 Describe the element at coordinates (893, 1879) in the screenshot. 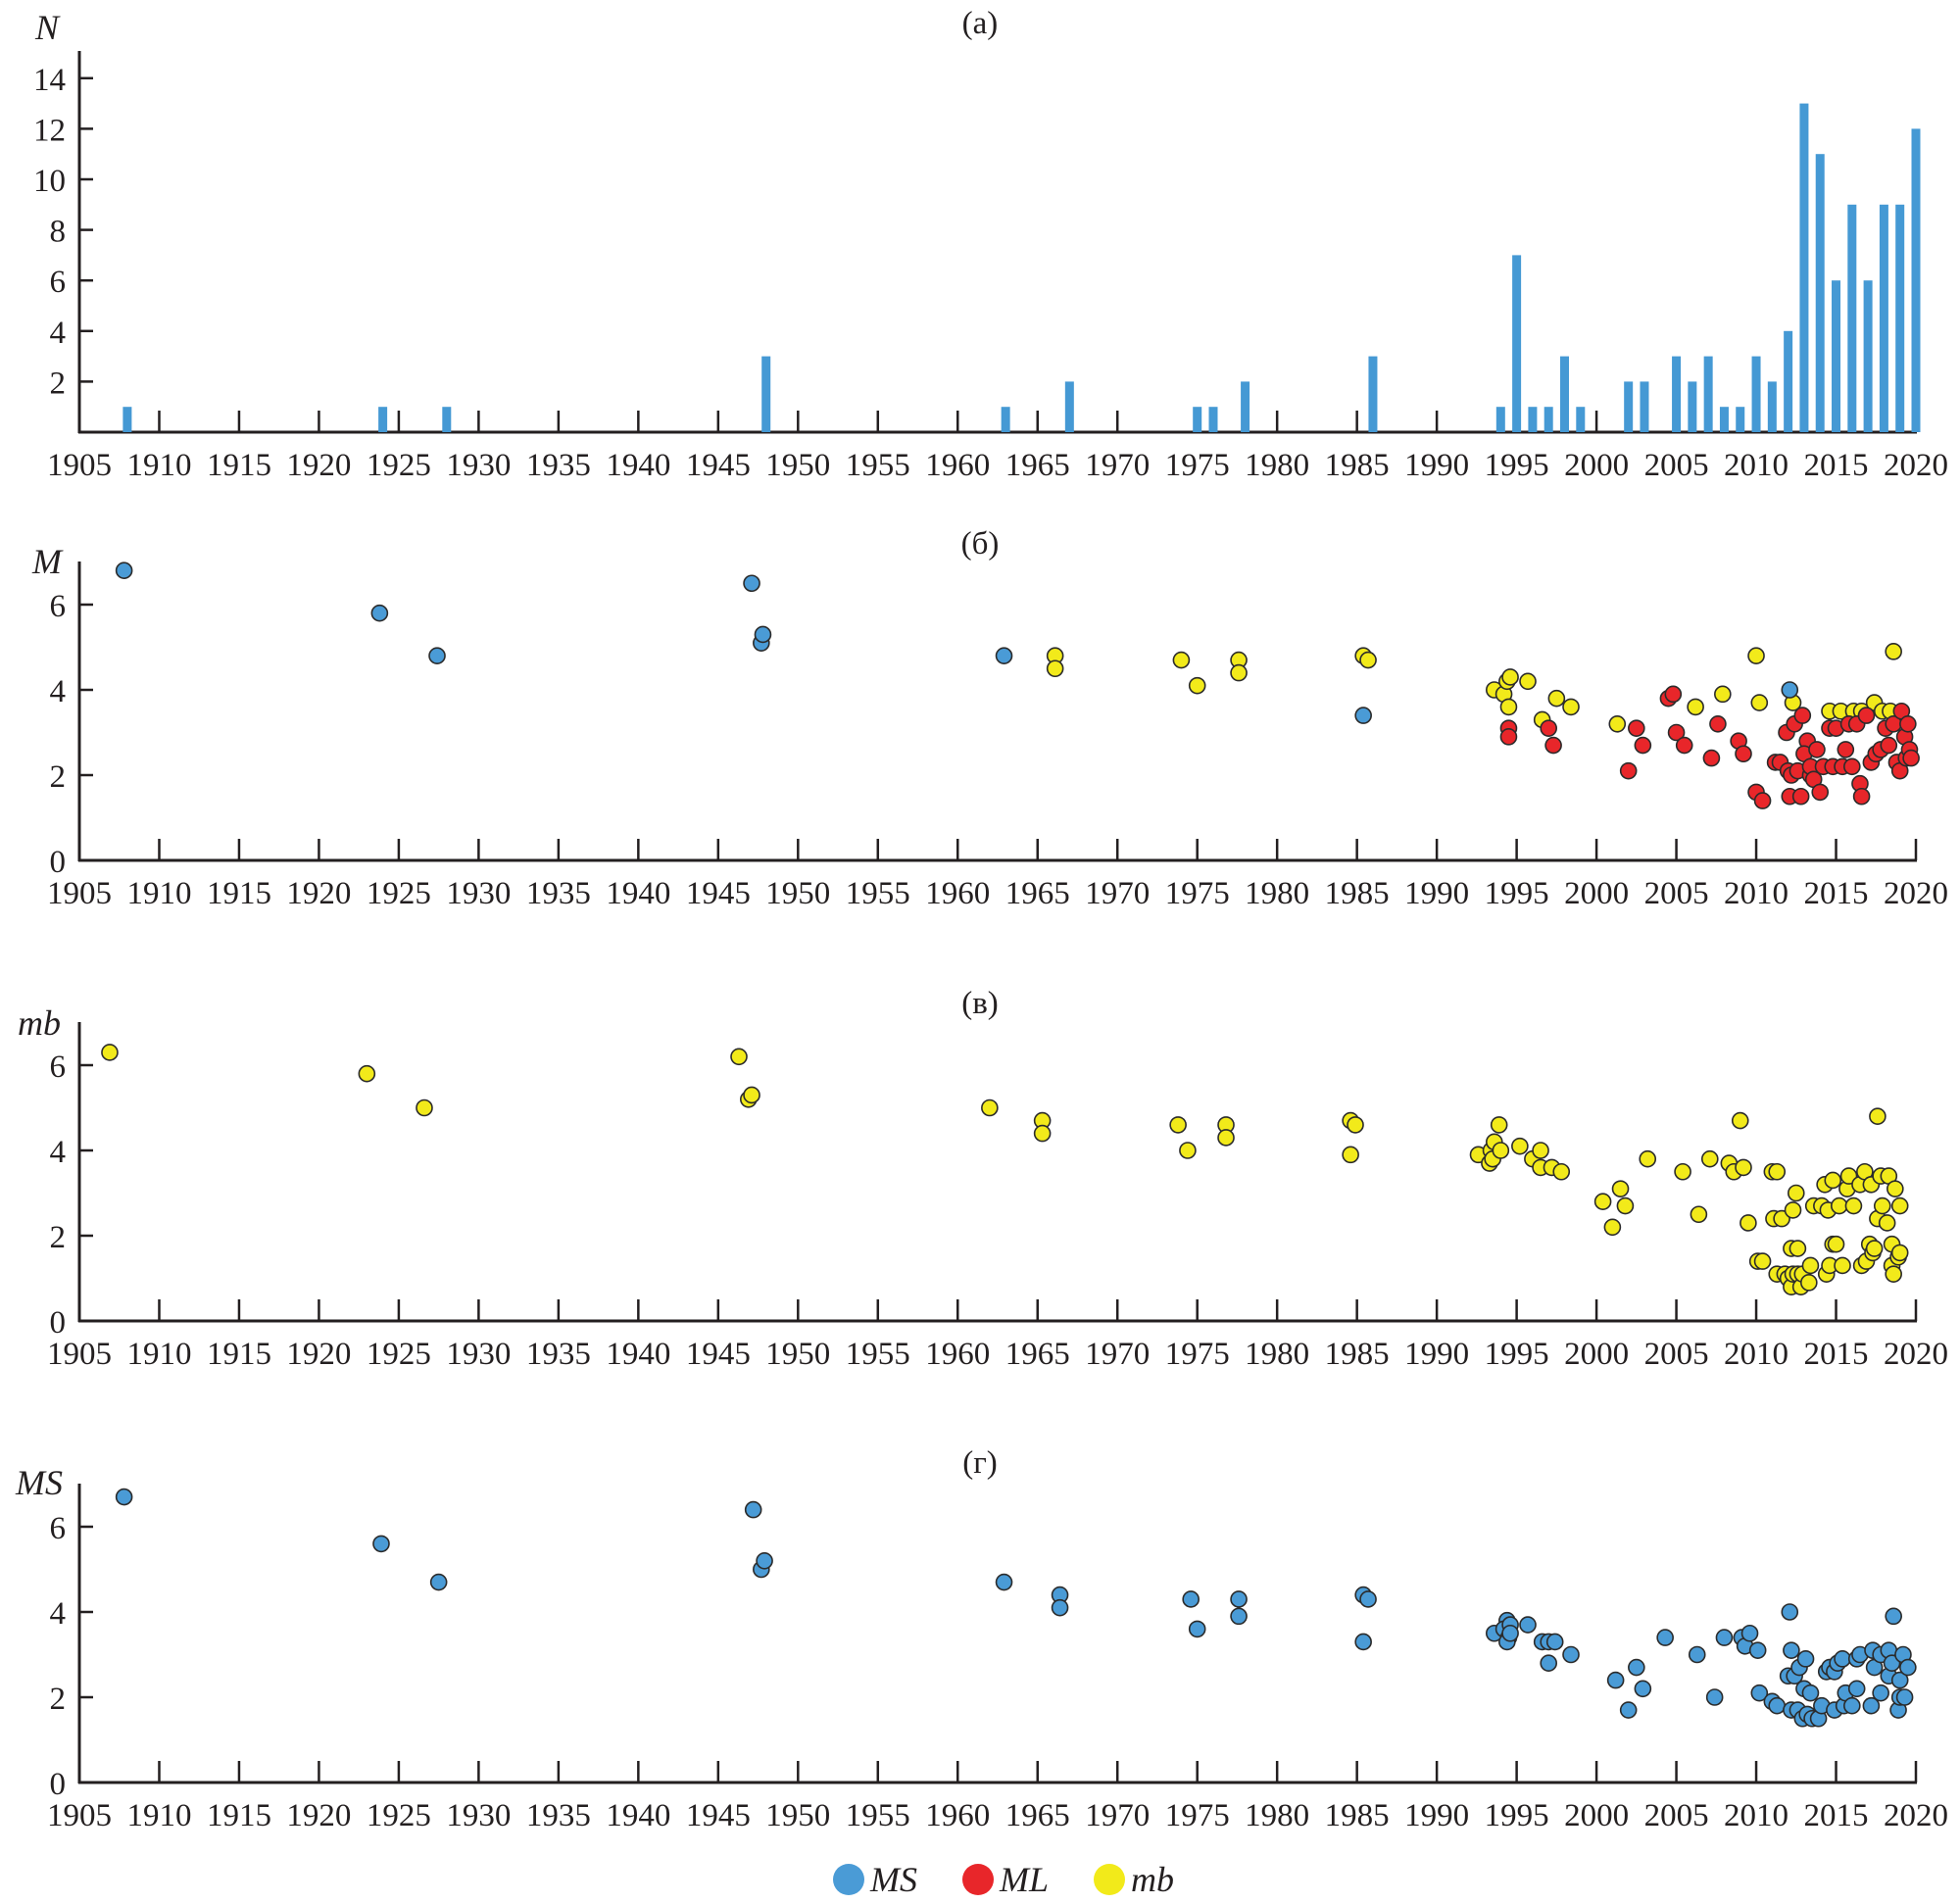

I see `legend-label-ms: MS` at that location.